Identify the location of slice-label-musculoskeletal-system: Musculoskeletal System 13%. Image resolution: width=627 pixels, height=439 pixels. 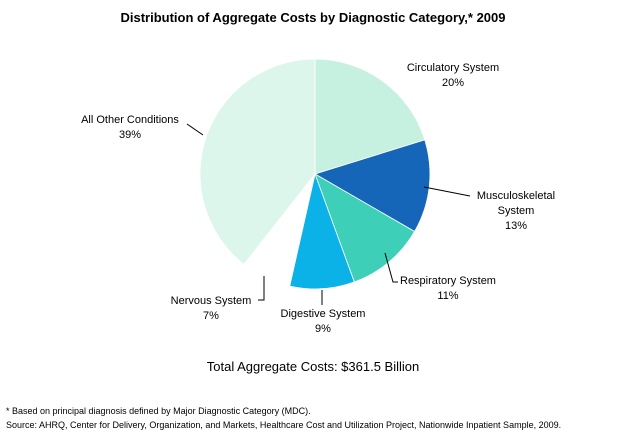
(516, 211).